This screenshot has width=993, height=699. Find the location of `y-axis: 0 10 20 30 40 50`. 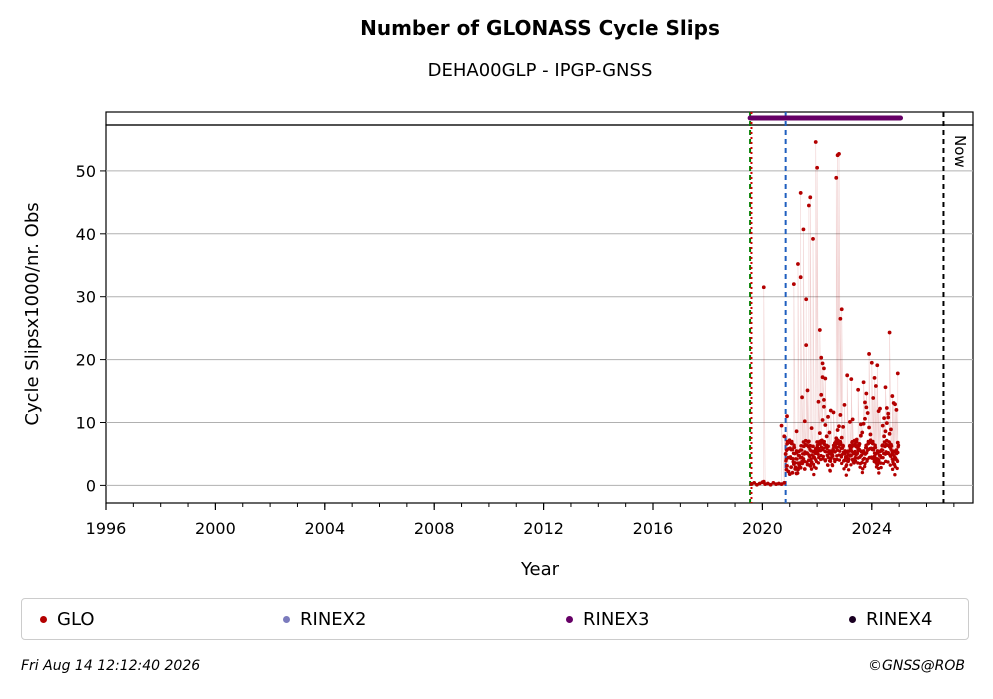

y-axis: 0 10 20 30 40 50 is located at coordinates (91, 328).